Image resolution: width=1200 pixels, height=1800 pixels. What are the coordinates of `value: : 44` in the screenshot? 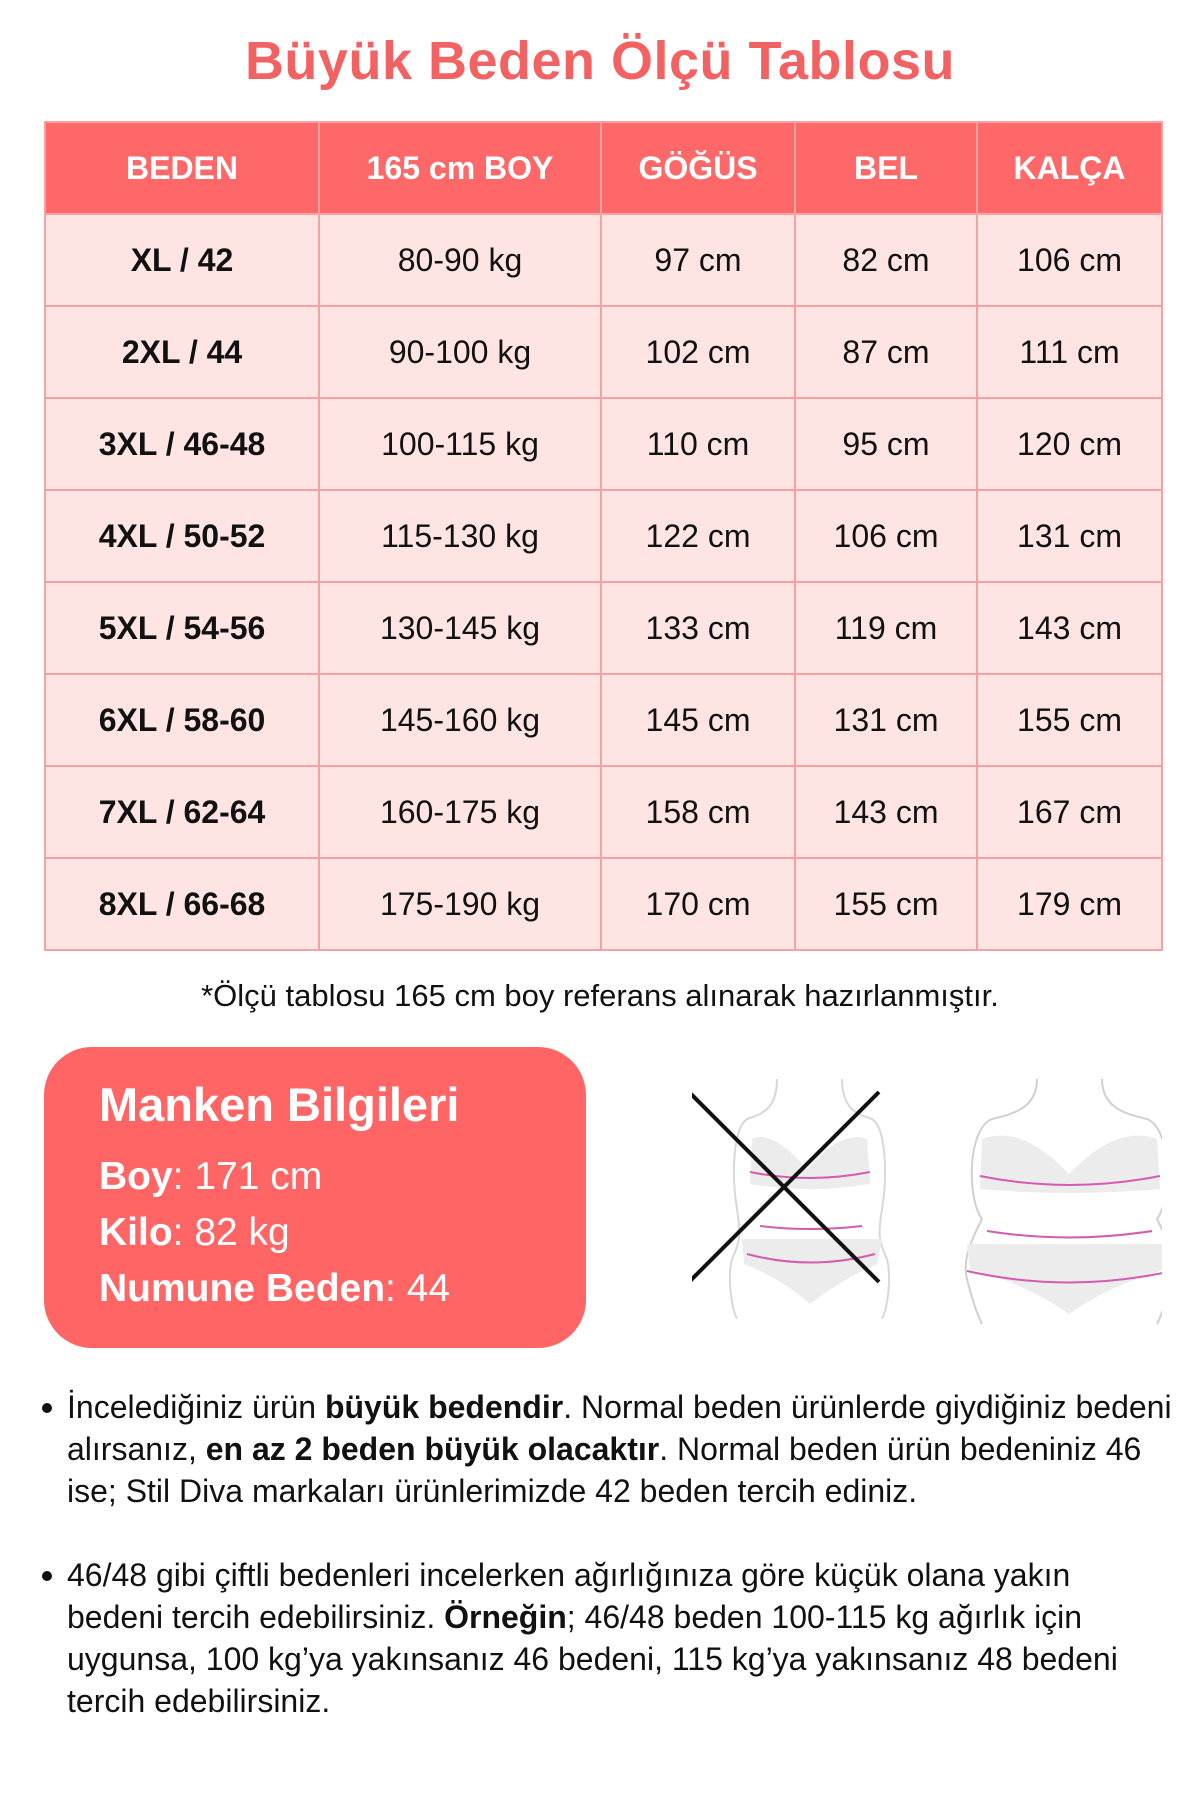 It's located at (418, 1288).